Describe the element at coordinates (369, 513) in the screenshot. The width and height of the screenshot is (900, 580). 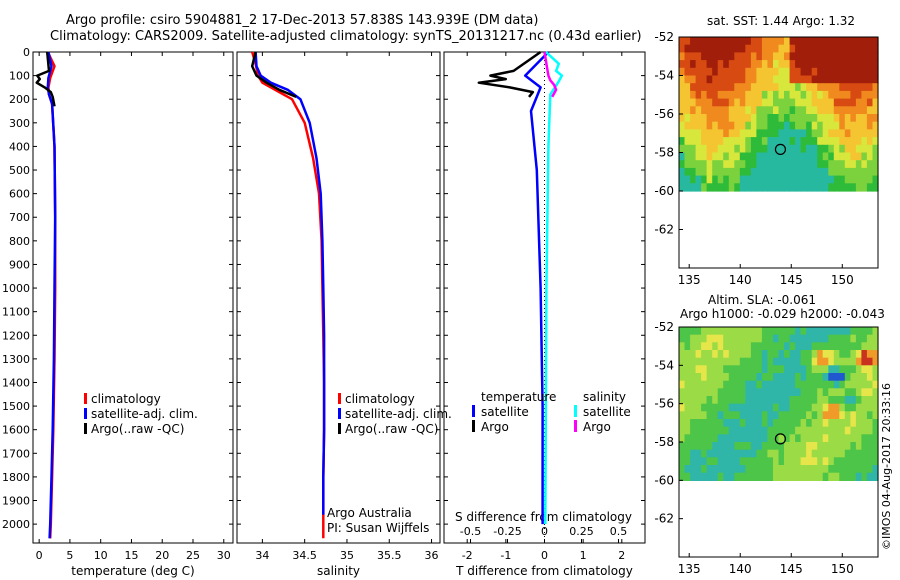
I see `argo-credit-line1: Argo Australia` at that location.